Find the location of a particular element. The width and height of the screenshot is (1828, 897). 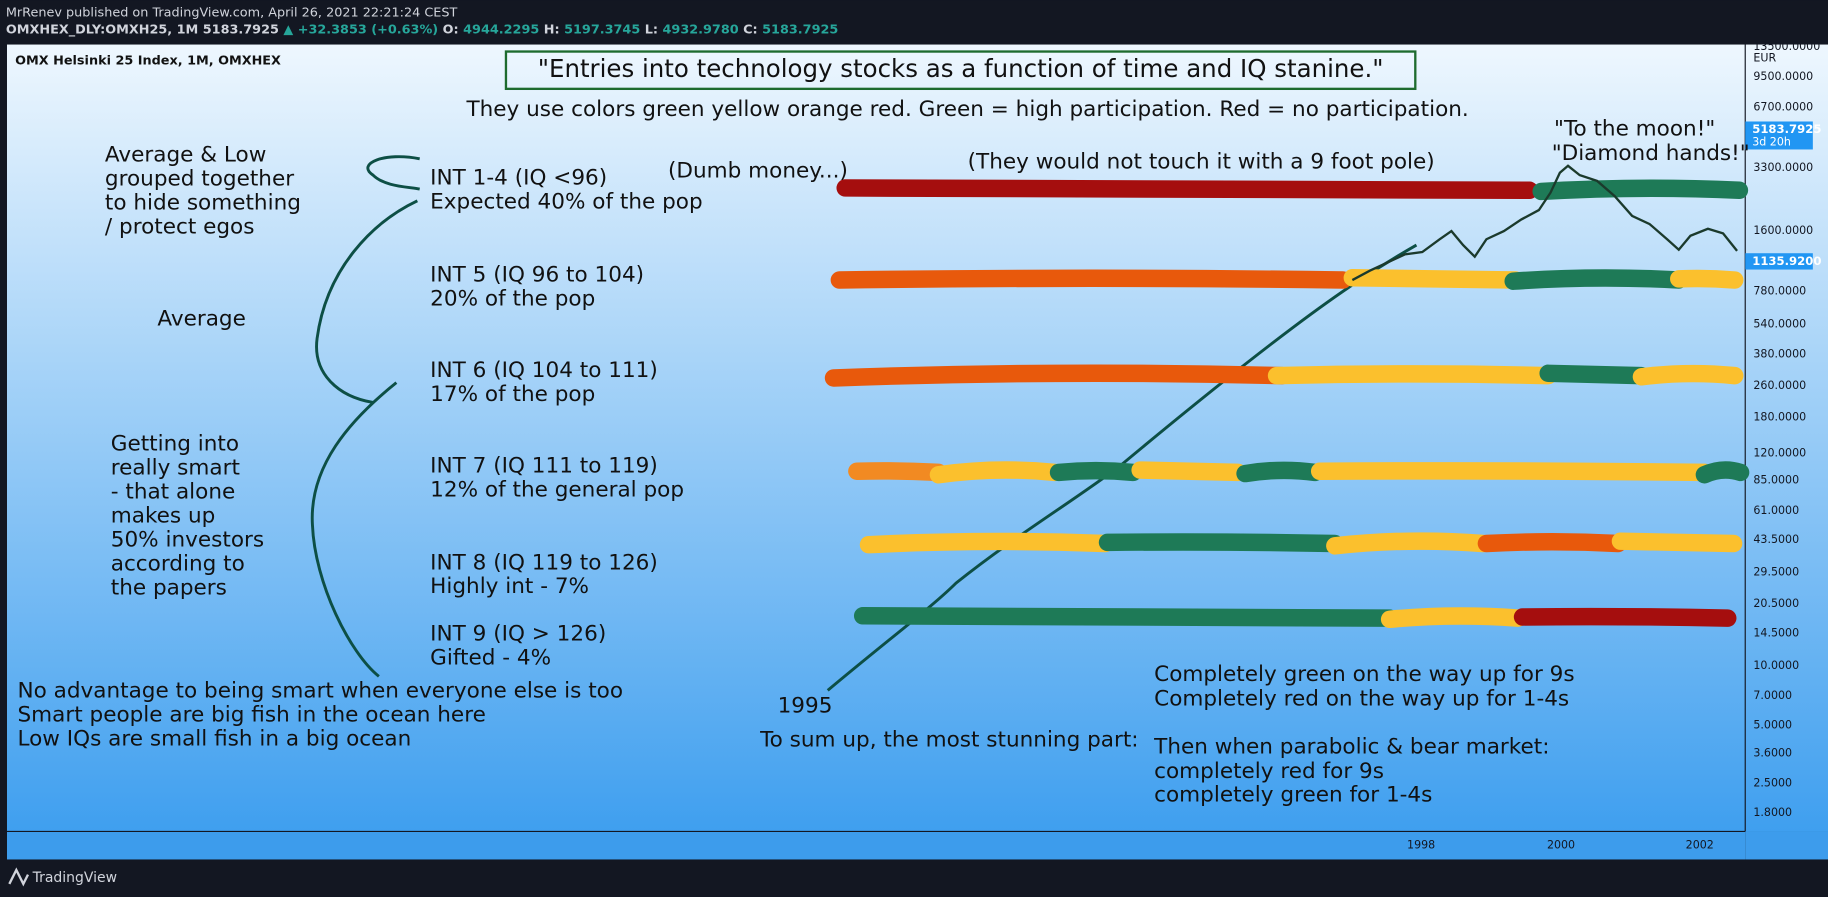

low-price-badge: 1135.9200 is located at coordinates (1786, 261).